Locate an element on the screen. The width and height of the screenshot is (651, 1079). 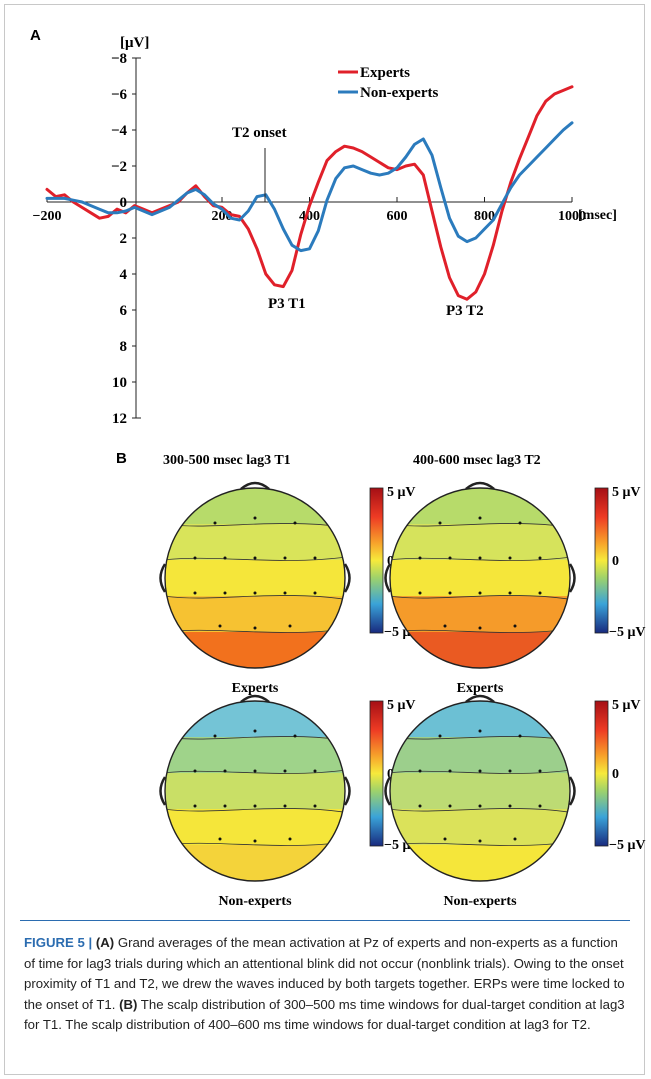
panel-a-letter: A is located at coordinates (35, 35).